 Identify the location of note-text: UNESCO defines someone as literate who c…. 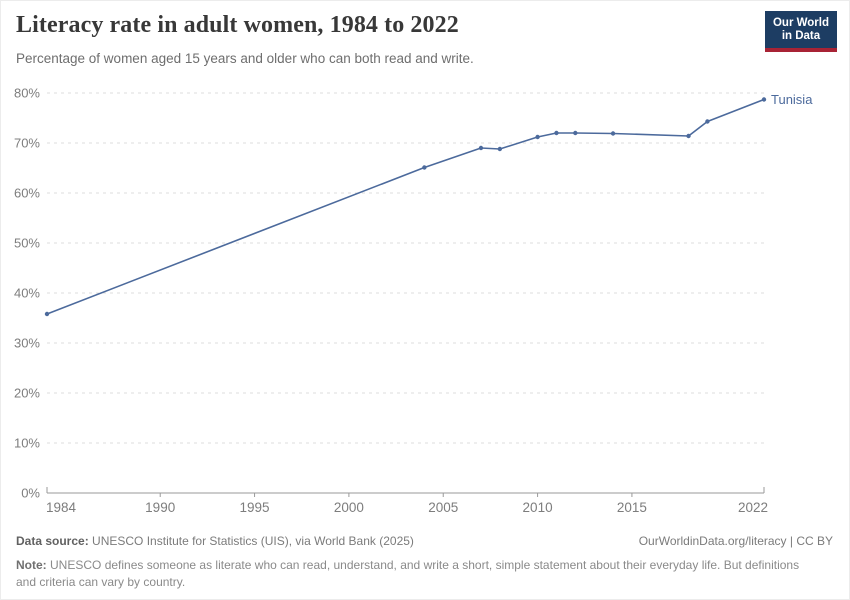
(408, 574).